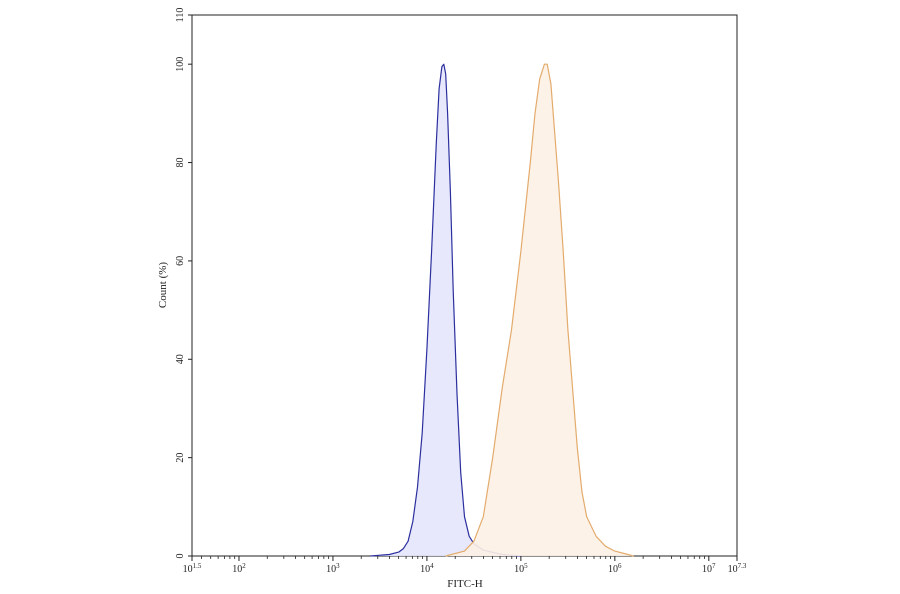  What do you see at coordinates (180, 15) in the screenshot?
I see `y-tick-label: 110` at bounding box center [180, 15].